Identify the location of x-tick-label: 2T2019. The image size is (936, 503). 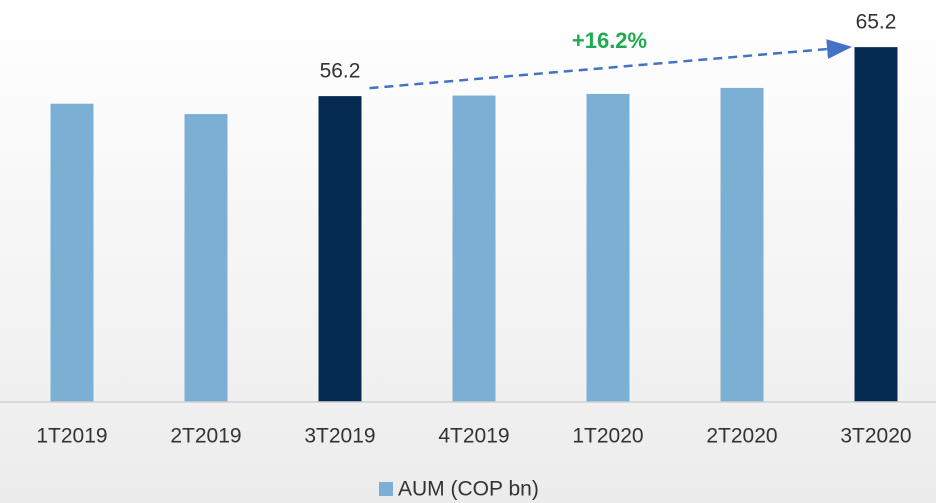
(205, 436).